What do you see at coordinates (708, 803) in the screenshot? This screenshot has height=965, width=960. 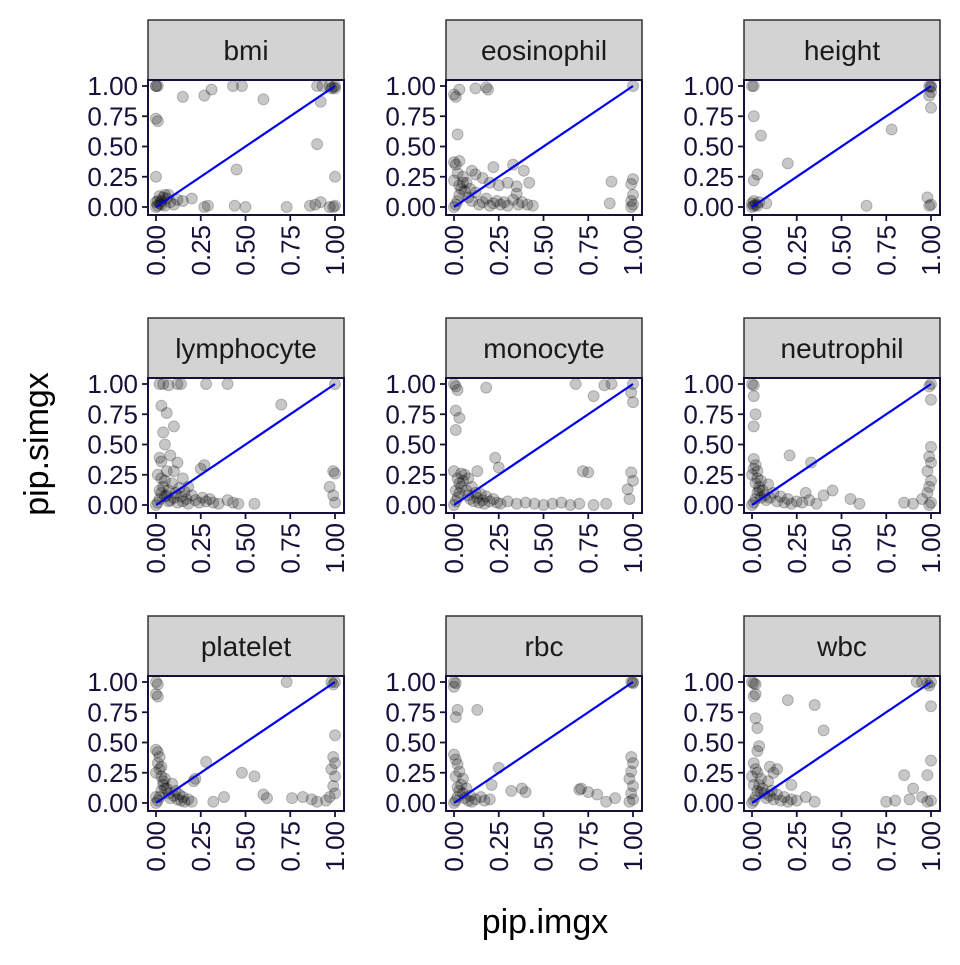 I see `y-tick-label: 0.00` at bounding box center [708, 803].